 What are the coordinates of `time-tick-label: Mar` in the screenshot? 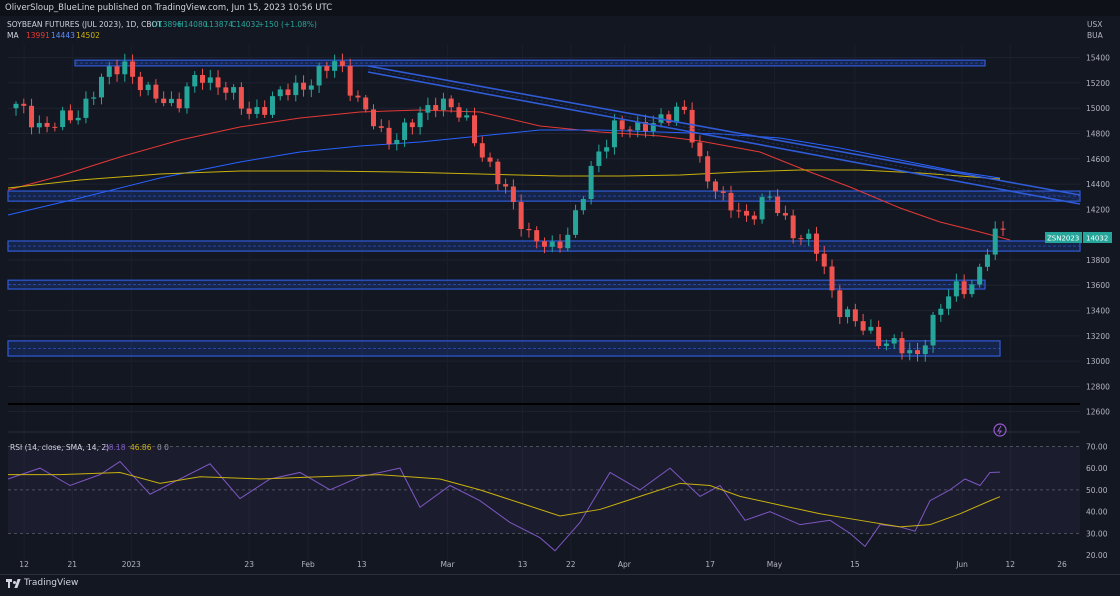 It's located at (447, 564).